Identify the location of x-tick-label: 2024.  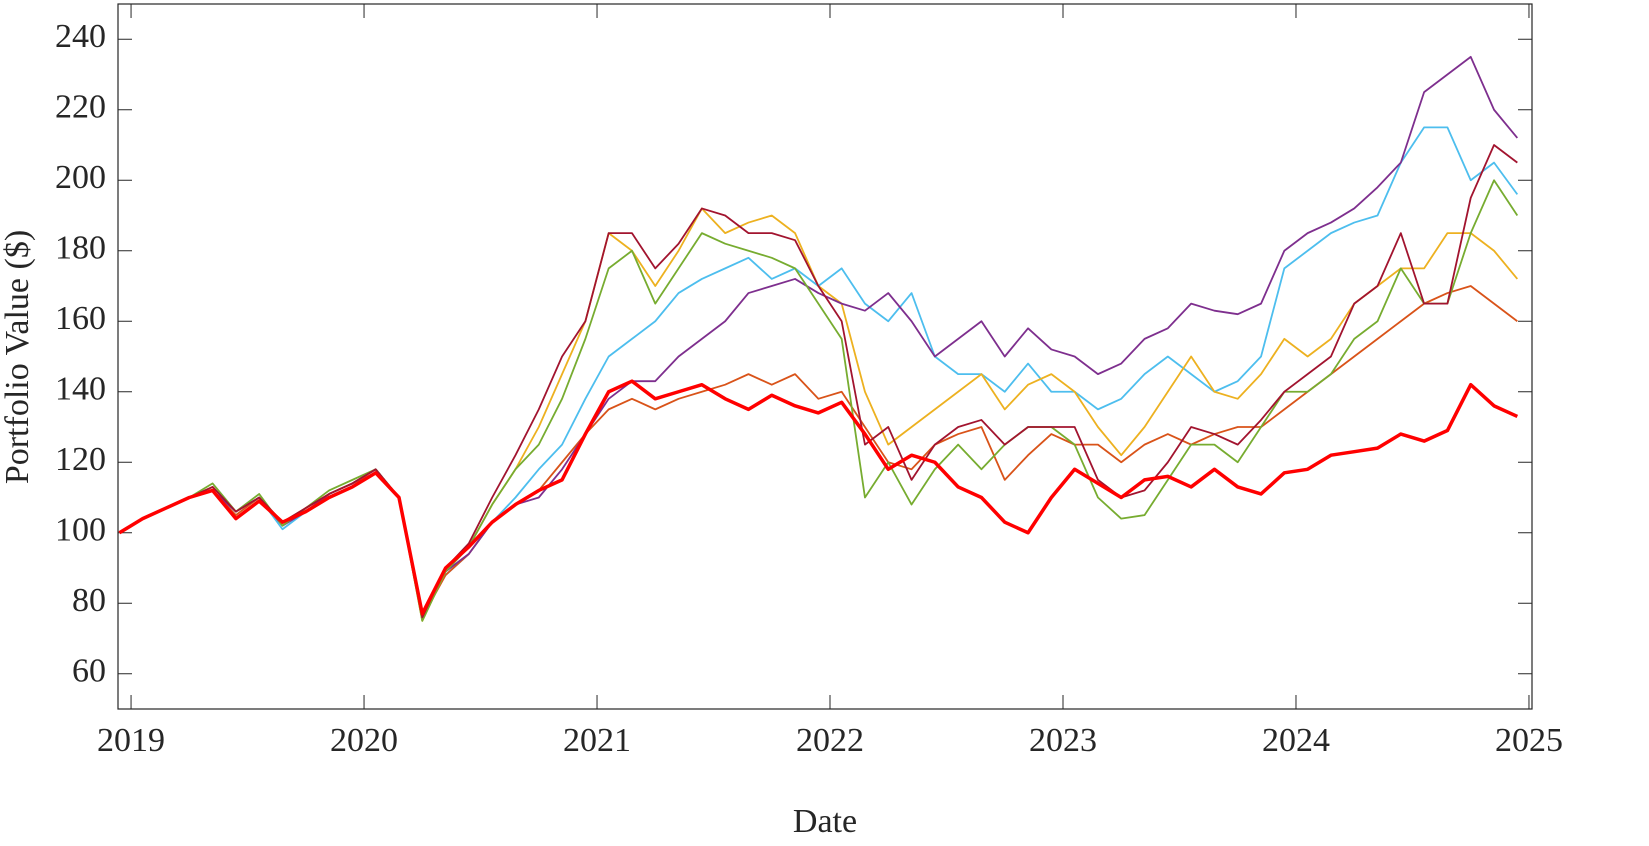
(1296, 740).